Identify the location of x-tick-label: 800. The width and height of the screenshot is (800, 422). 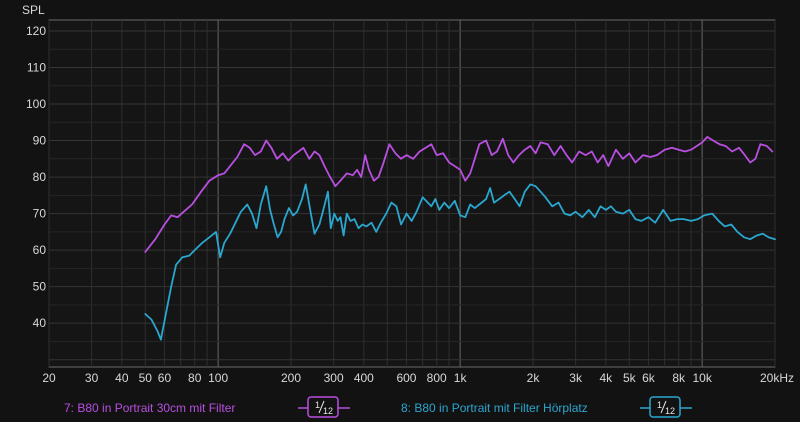
(437, 378).